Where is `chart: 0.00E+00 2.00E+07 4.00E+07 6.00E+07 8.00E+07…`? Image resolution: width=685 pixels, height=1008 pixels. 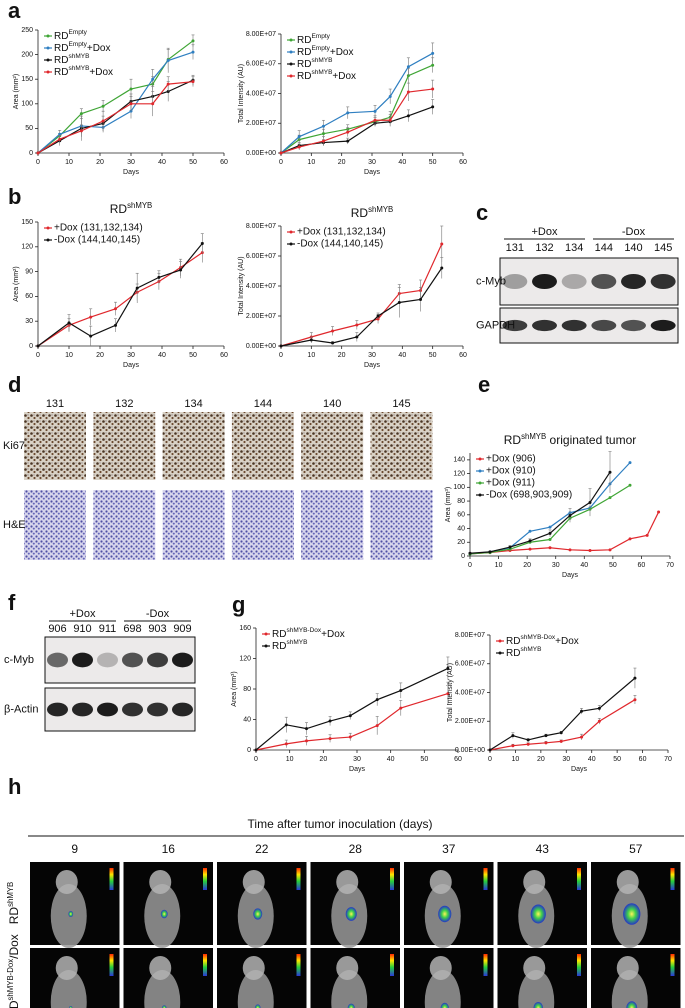 chart: 0.00E+00 2.00E+07 4.00E+07 6.00E+07 8.00E+07… is located at coordinates (559, 702).